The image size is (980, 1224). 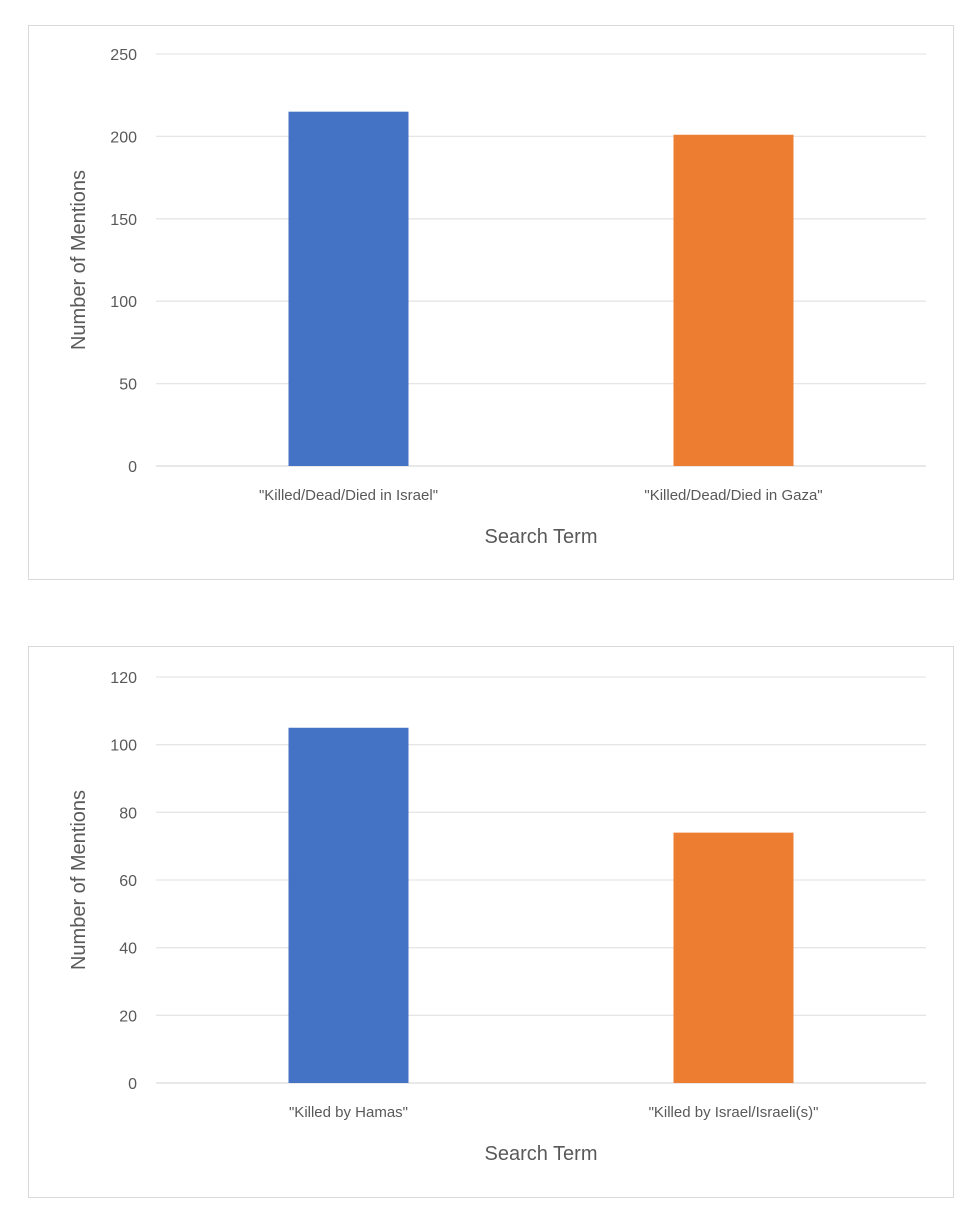 I want to click on y-tick-label: 40, so click(x=128, y=949).